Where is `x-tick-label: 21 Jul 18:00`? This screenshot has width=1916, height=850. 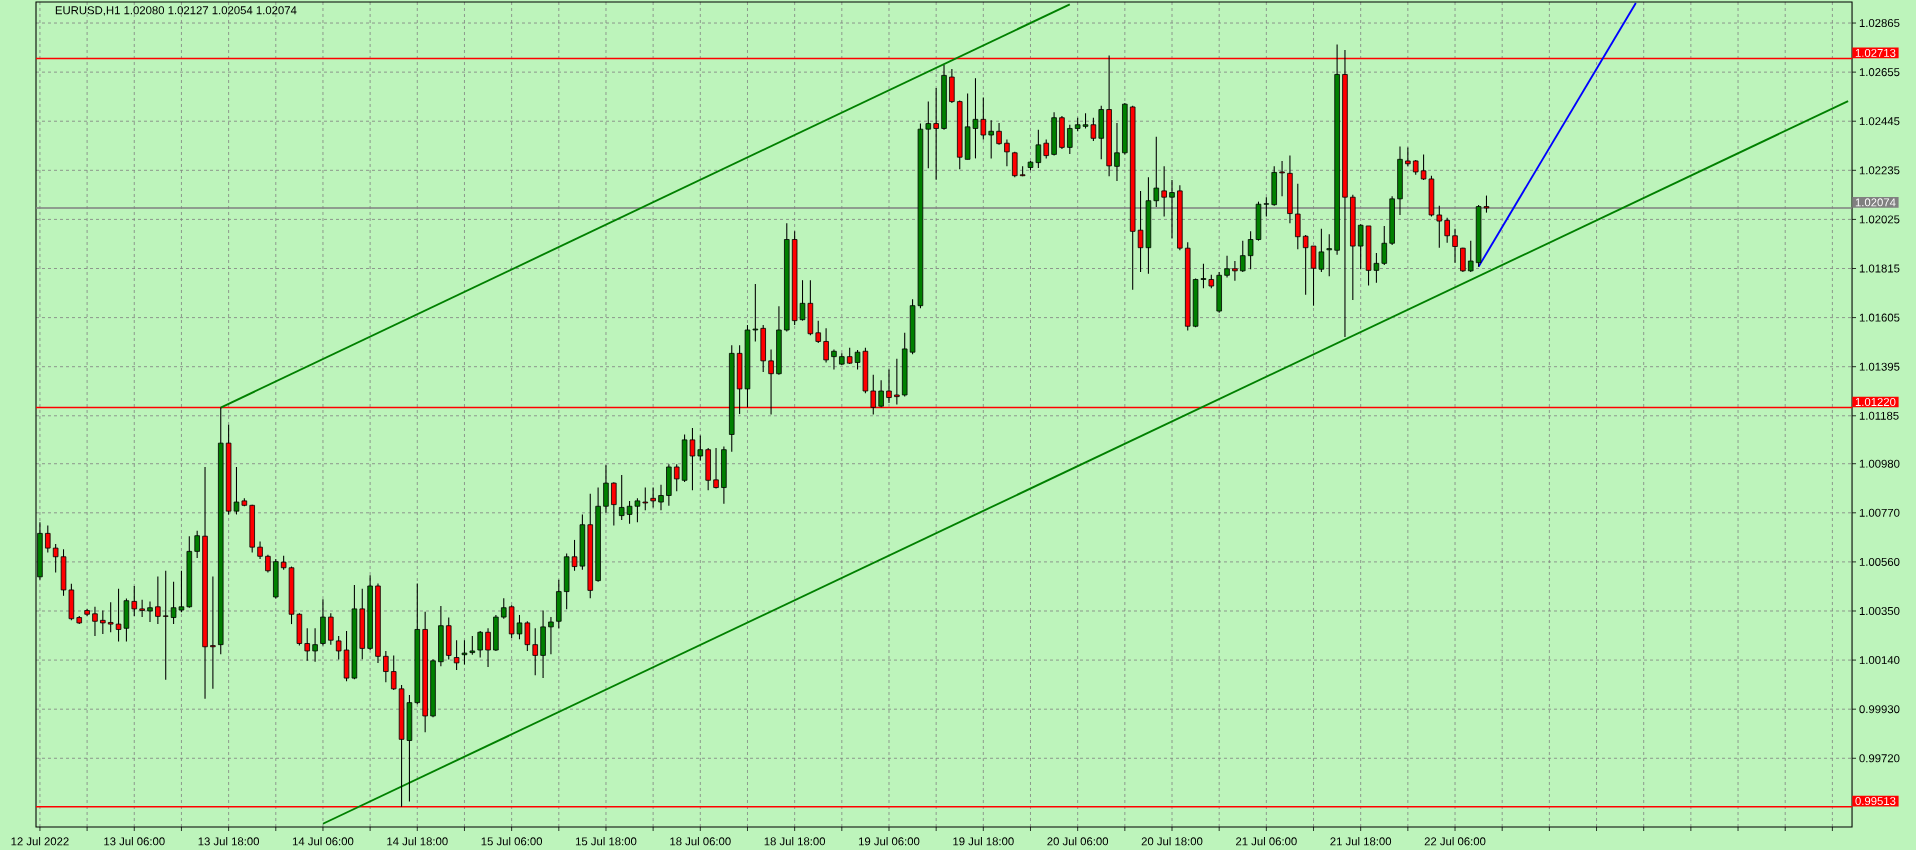
x-tick-label: 21 Jul 18:00 is located at coordinates (1361, 841).